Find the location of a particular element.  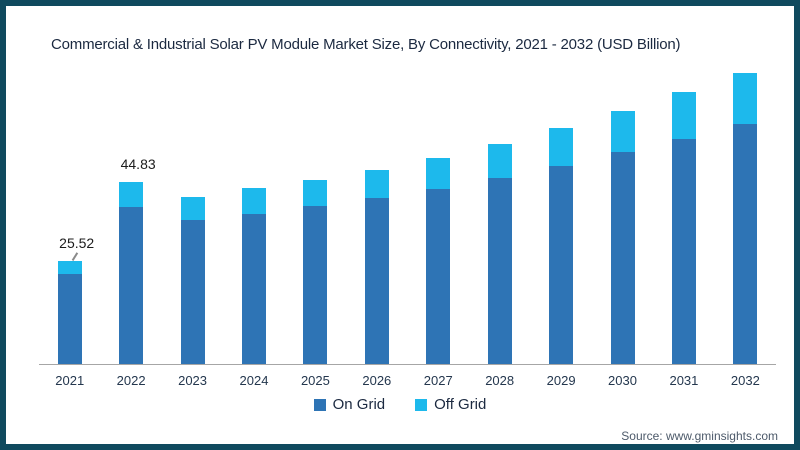

bar-column-2028: 2028 is located at coordinates (499, 226).